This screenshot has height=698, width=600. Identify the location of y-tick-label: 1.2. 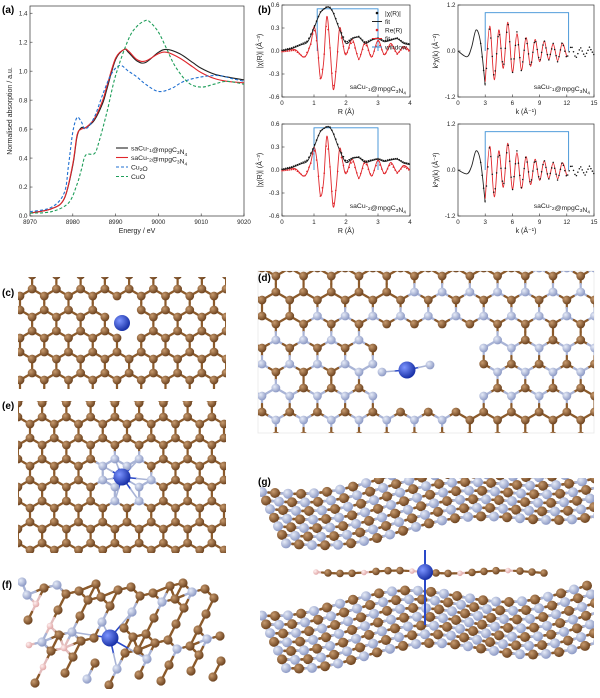
(451, 124).